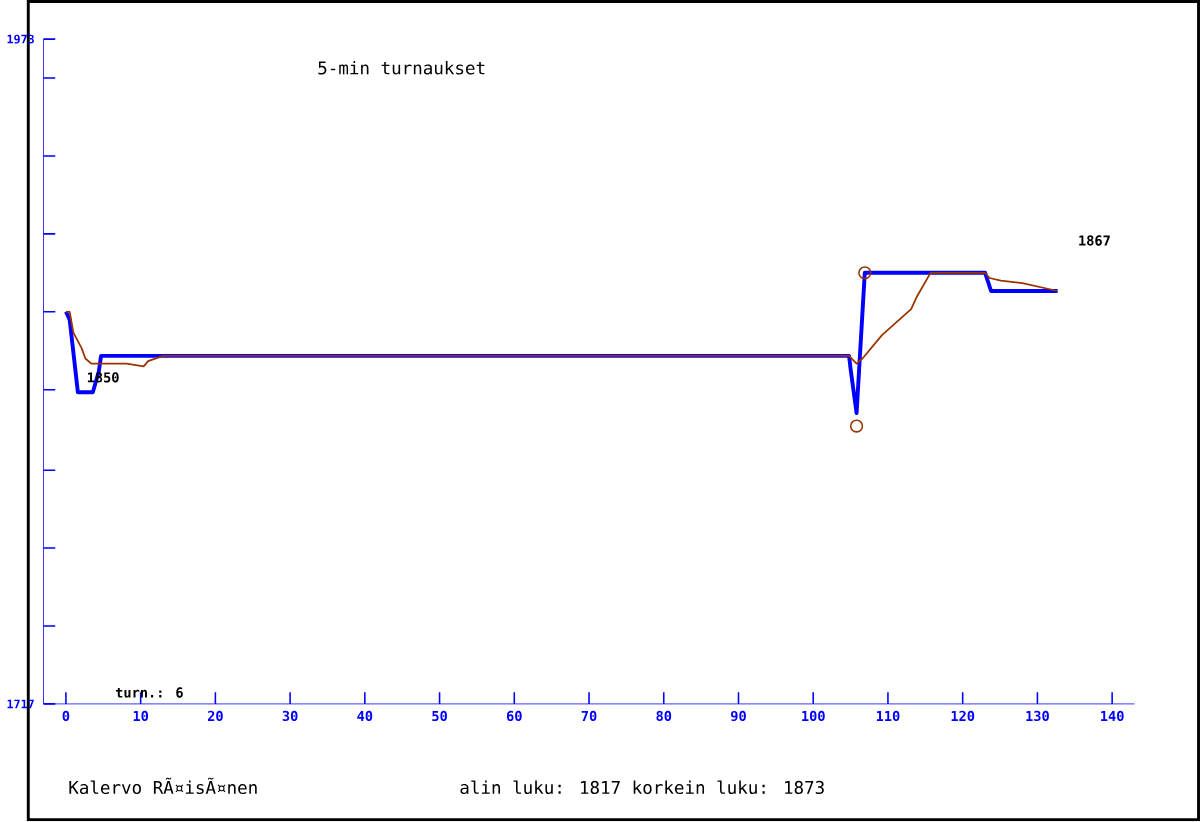 The image size is (1200, 822). Describe the element at coordinates (401, 68) in the screenshot. I see `text: 5-min turnaukset` at that location.